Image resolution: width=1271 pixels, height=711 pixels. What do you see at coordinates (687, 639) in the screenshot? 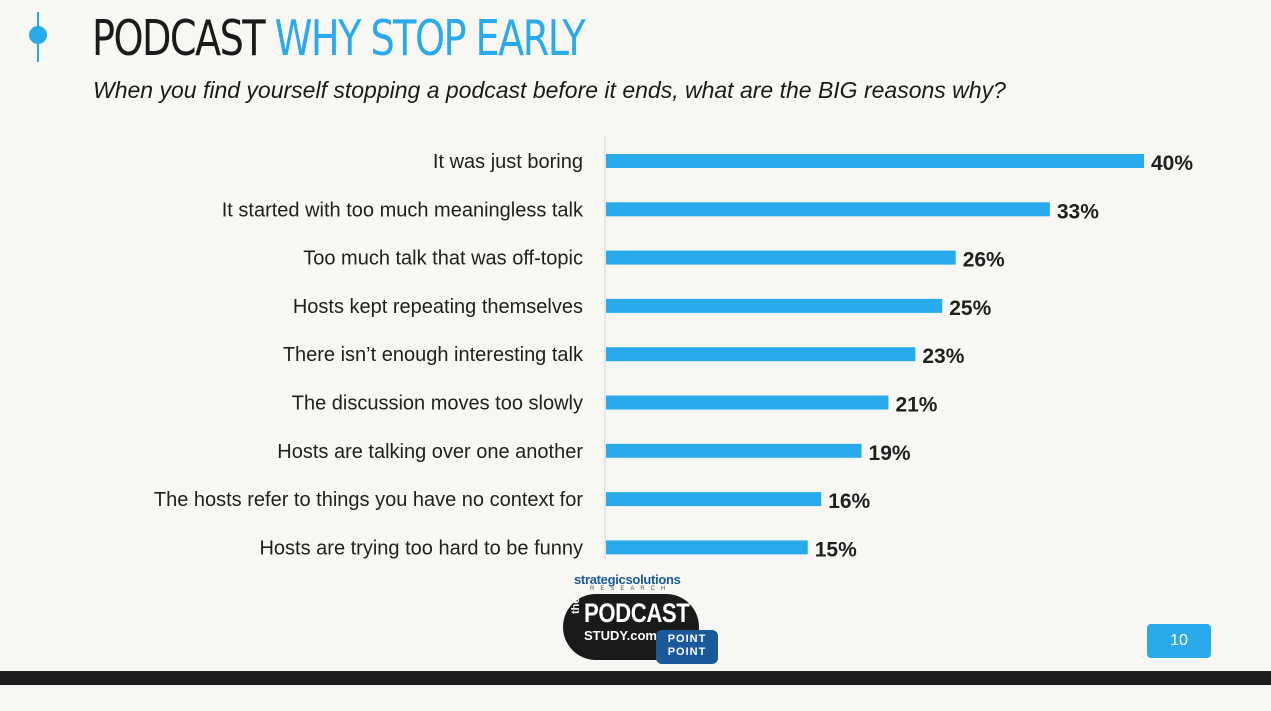
I see `logo-point-1: POINT` at bounding box center [687, 639].